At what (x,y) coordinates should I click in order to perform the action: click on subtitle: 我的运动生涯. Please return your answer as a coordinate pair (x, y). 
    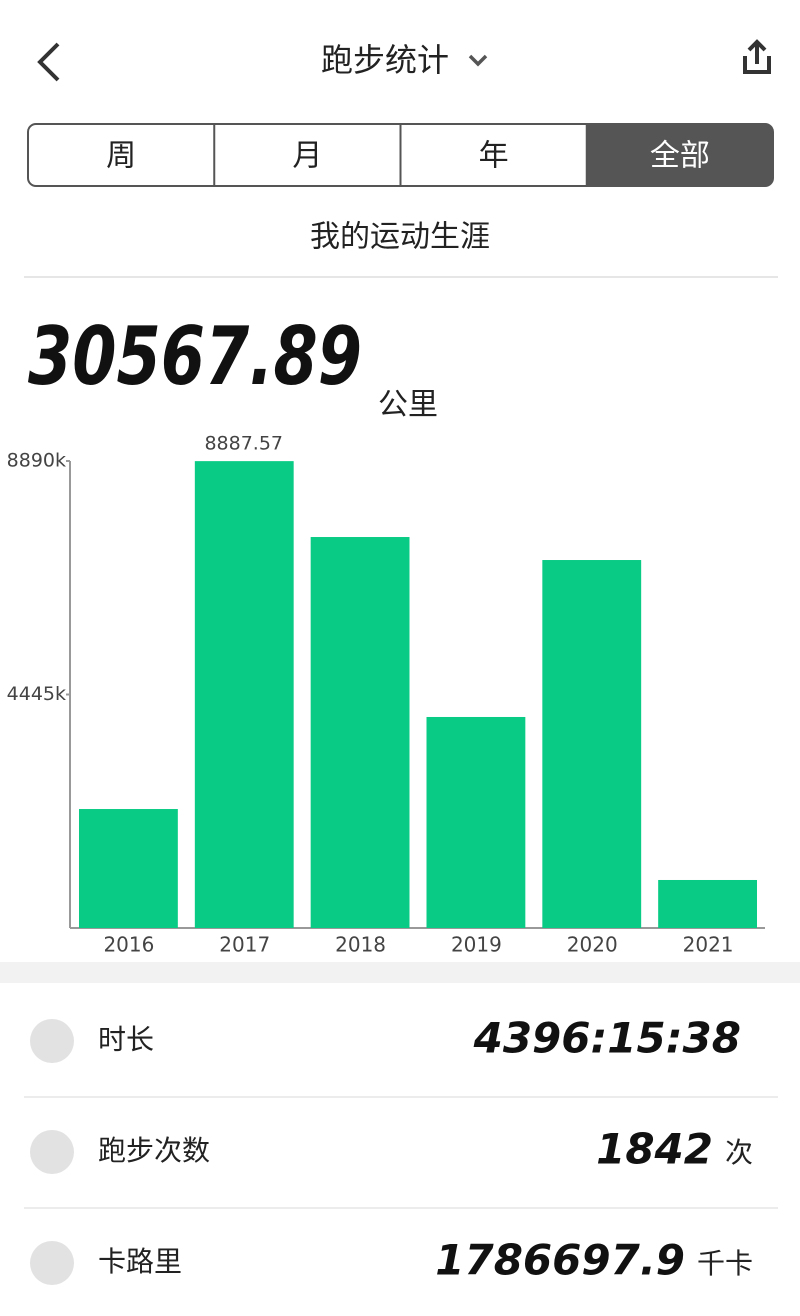
    Looking at the image, I should click on (400, 237).